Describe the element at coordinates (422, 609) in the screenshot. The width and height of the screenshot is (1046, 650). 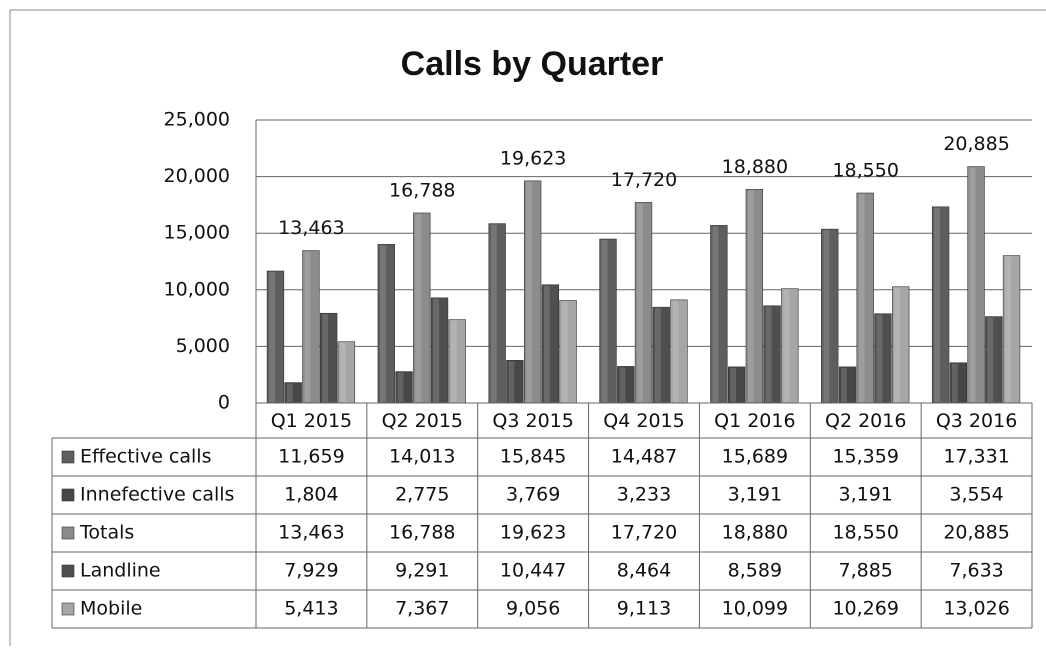
I see `table-cell: 7,367` at that location.